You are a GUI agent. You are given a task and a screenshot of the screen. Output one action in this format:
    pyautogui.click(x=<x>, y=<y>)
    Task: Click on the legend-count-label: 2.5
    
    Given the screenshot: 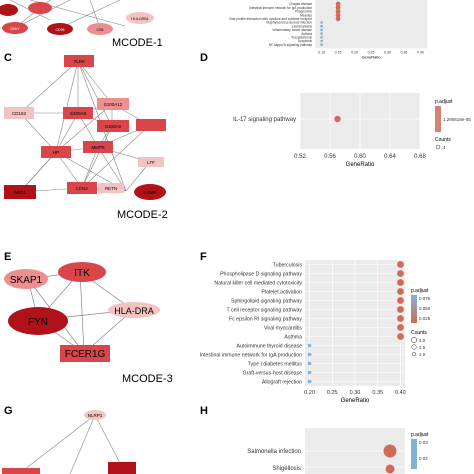 What is the action you would take?
    pyautogui.click(x=422, y=347)
    